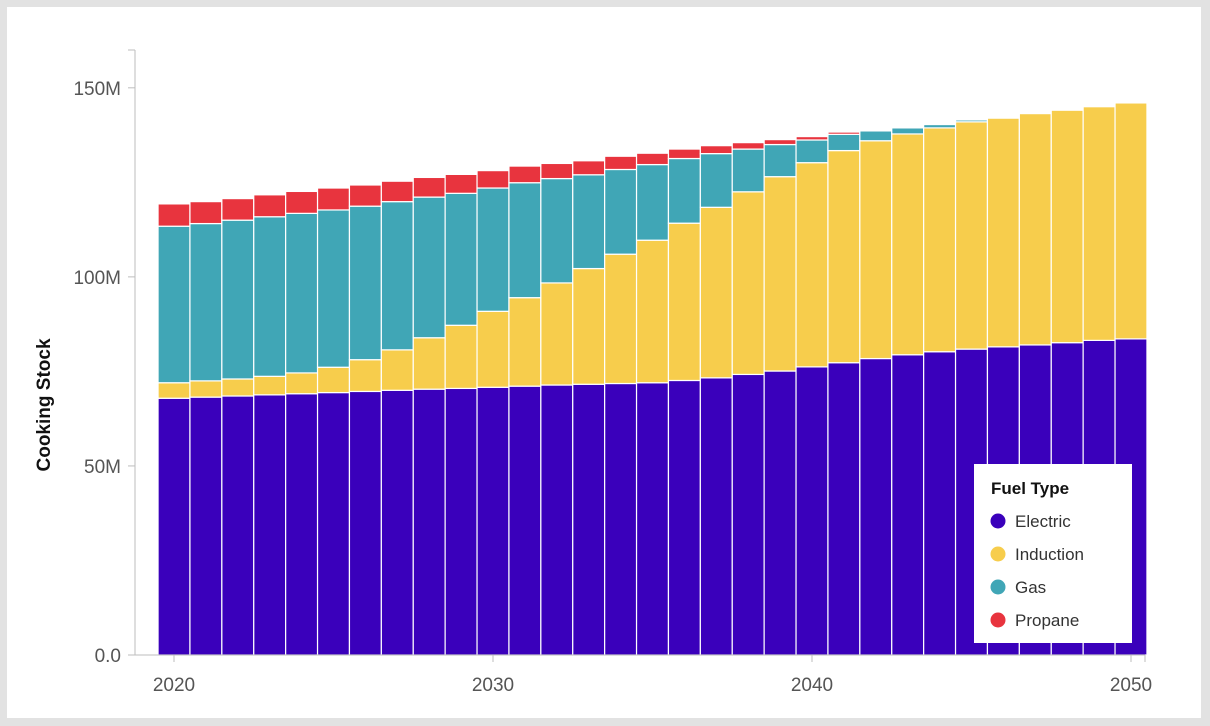 The image size is (1210, 726). Describe the element at coordinates (302, 383) in the screenshot. I see `bar-induction-2024` at that location.